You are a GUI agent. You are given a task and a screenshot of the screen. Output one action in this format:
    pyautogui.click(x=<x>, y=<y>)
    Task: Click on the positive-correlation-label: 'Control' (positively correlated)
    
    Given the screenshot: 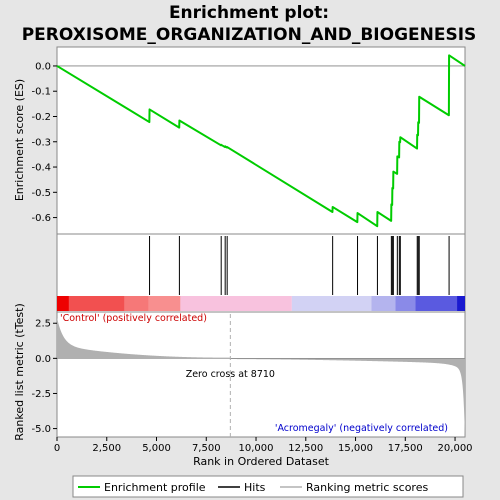 What is the action you would take?
    pyautogui.click(x=133, y=318)
    